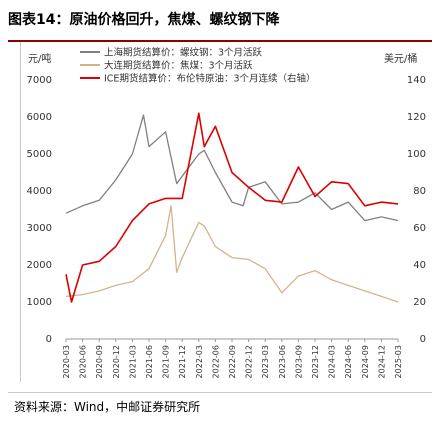 The height and width of the screenshot is (423, 437). What do you see at coordinates (416, 117) in the screenshot?
I see `y-tick-right: 120` at bounding box center [416, 117].